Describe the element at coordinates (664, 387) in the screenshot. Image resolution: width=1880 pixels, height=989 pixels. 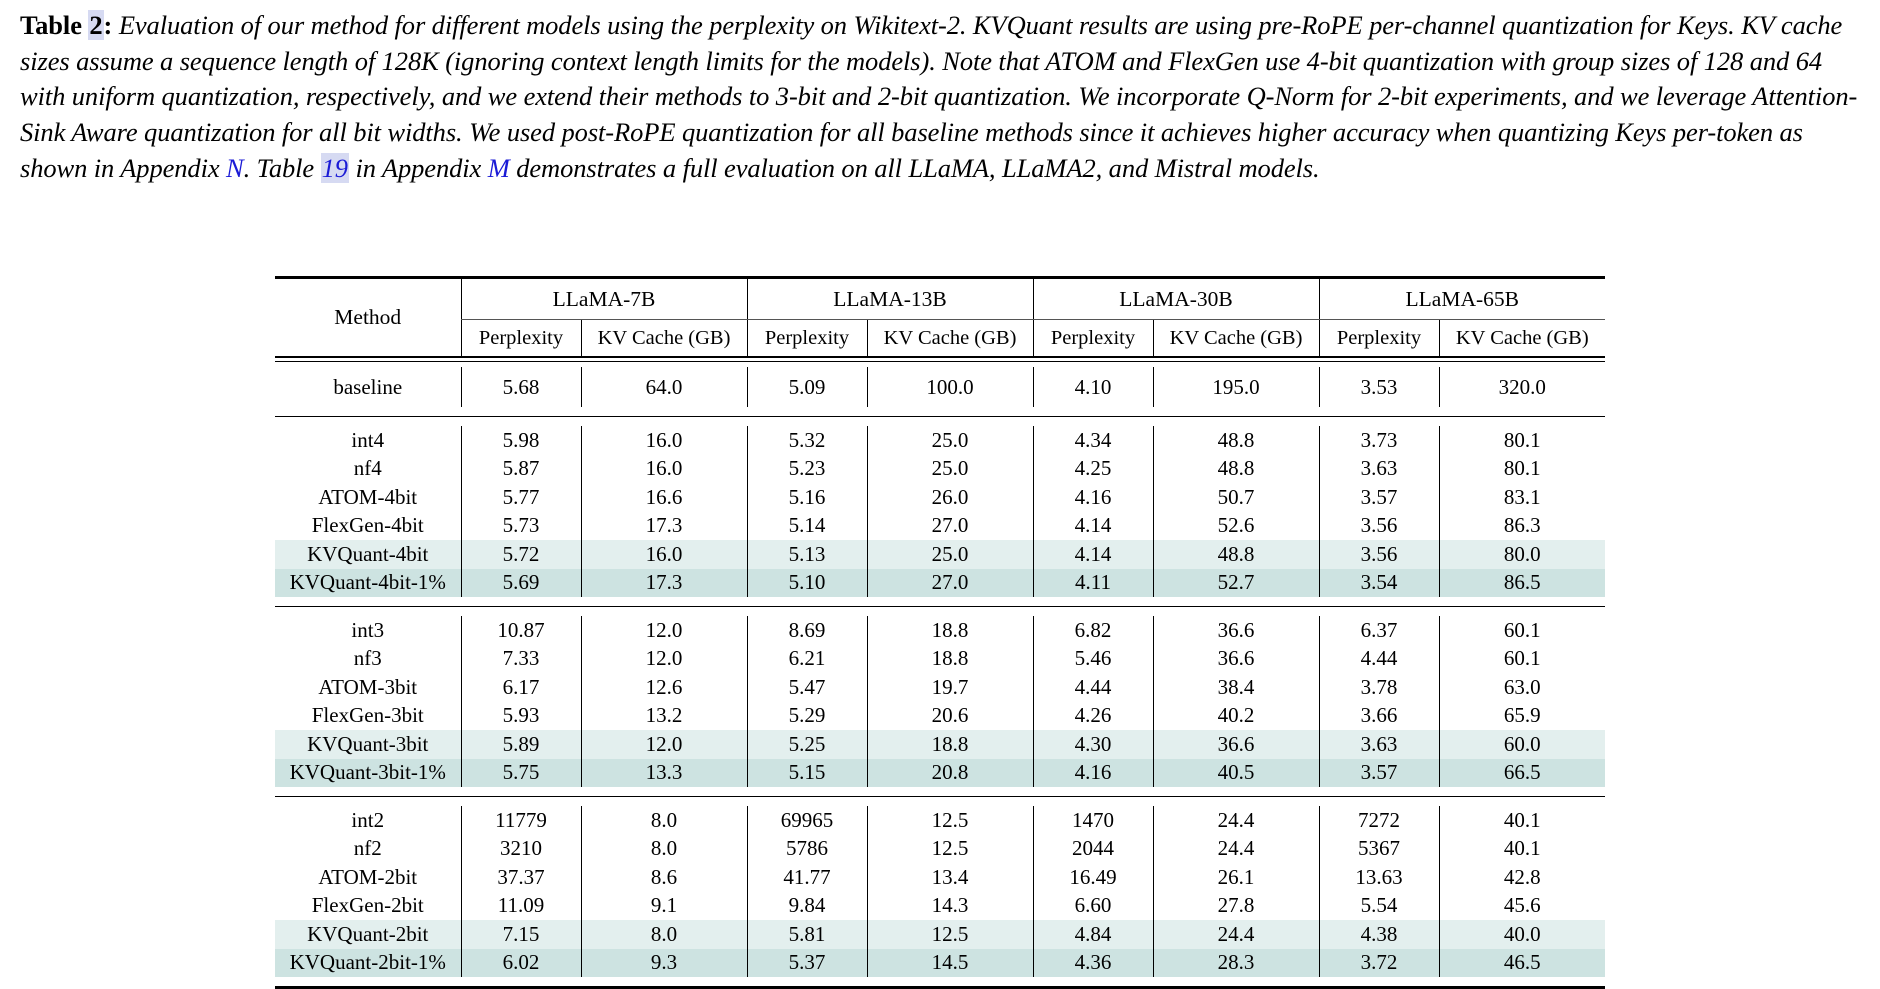
I see `kvcache-cell: 64.0` at that location.